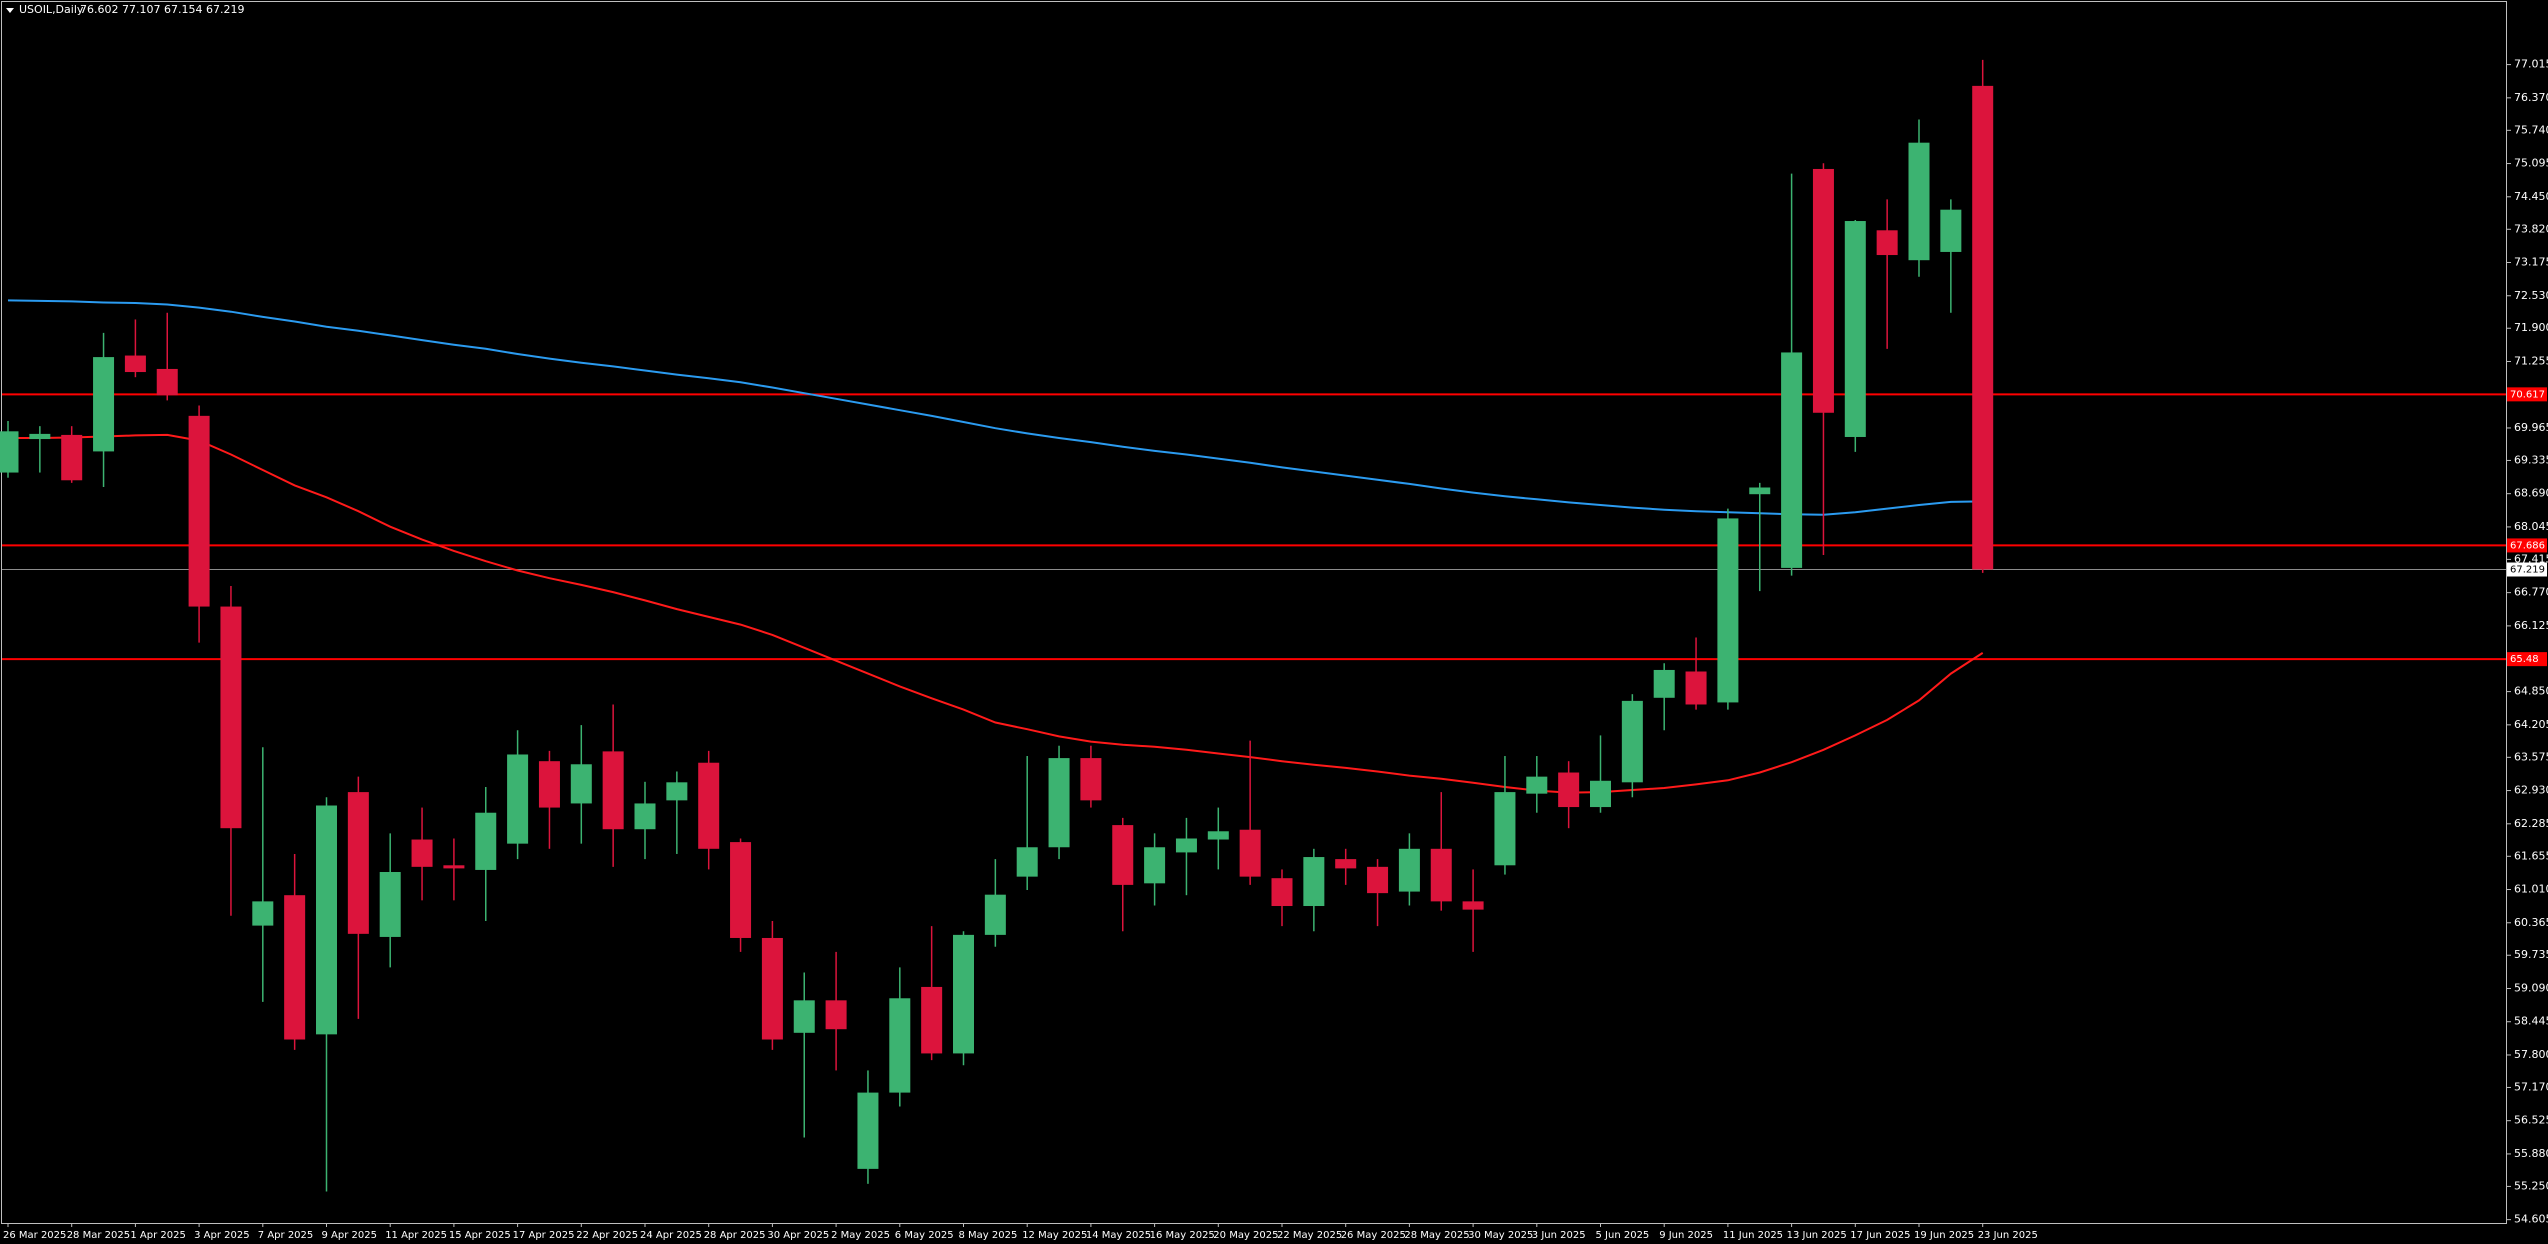  Describe the element at coordinates (2531, 493) in the screenshot. I see `y-tick-label: 68.690` at that location.